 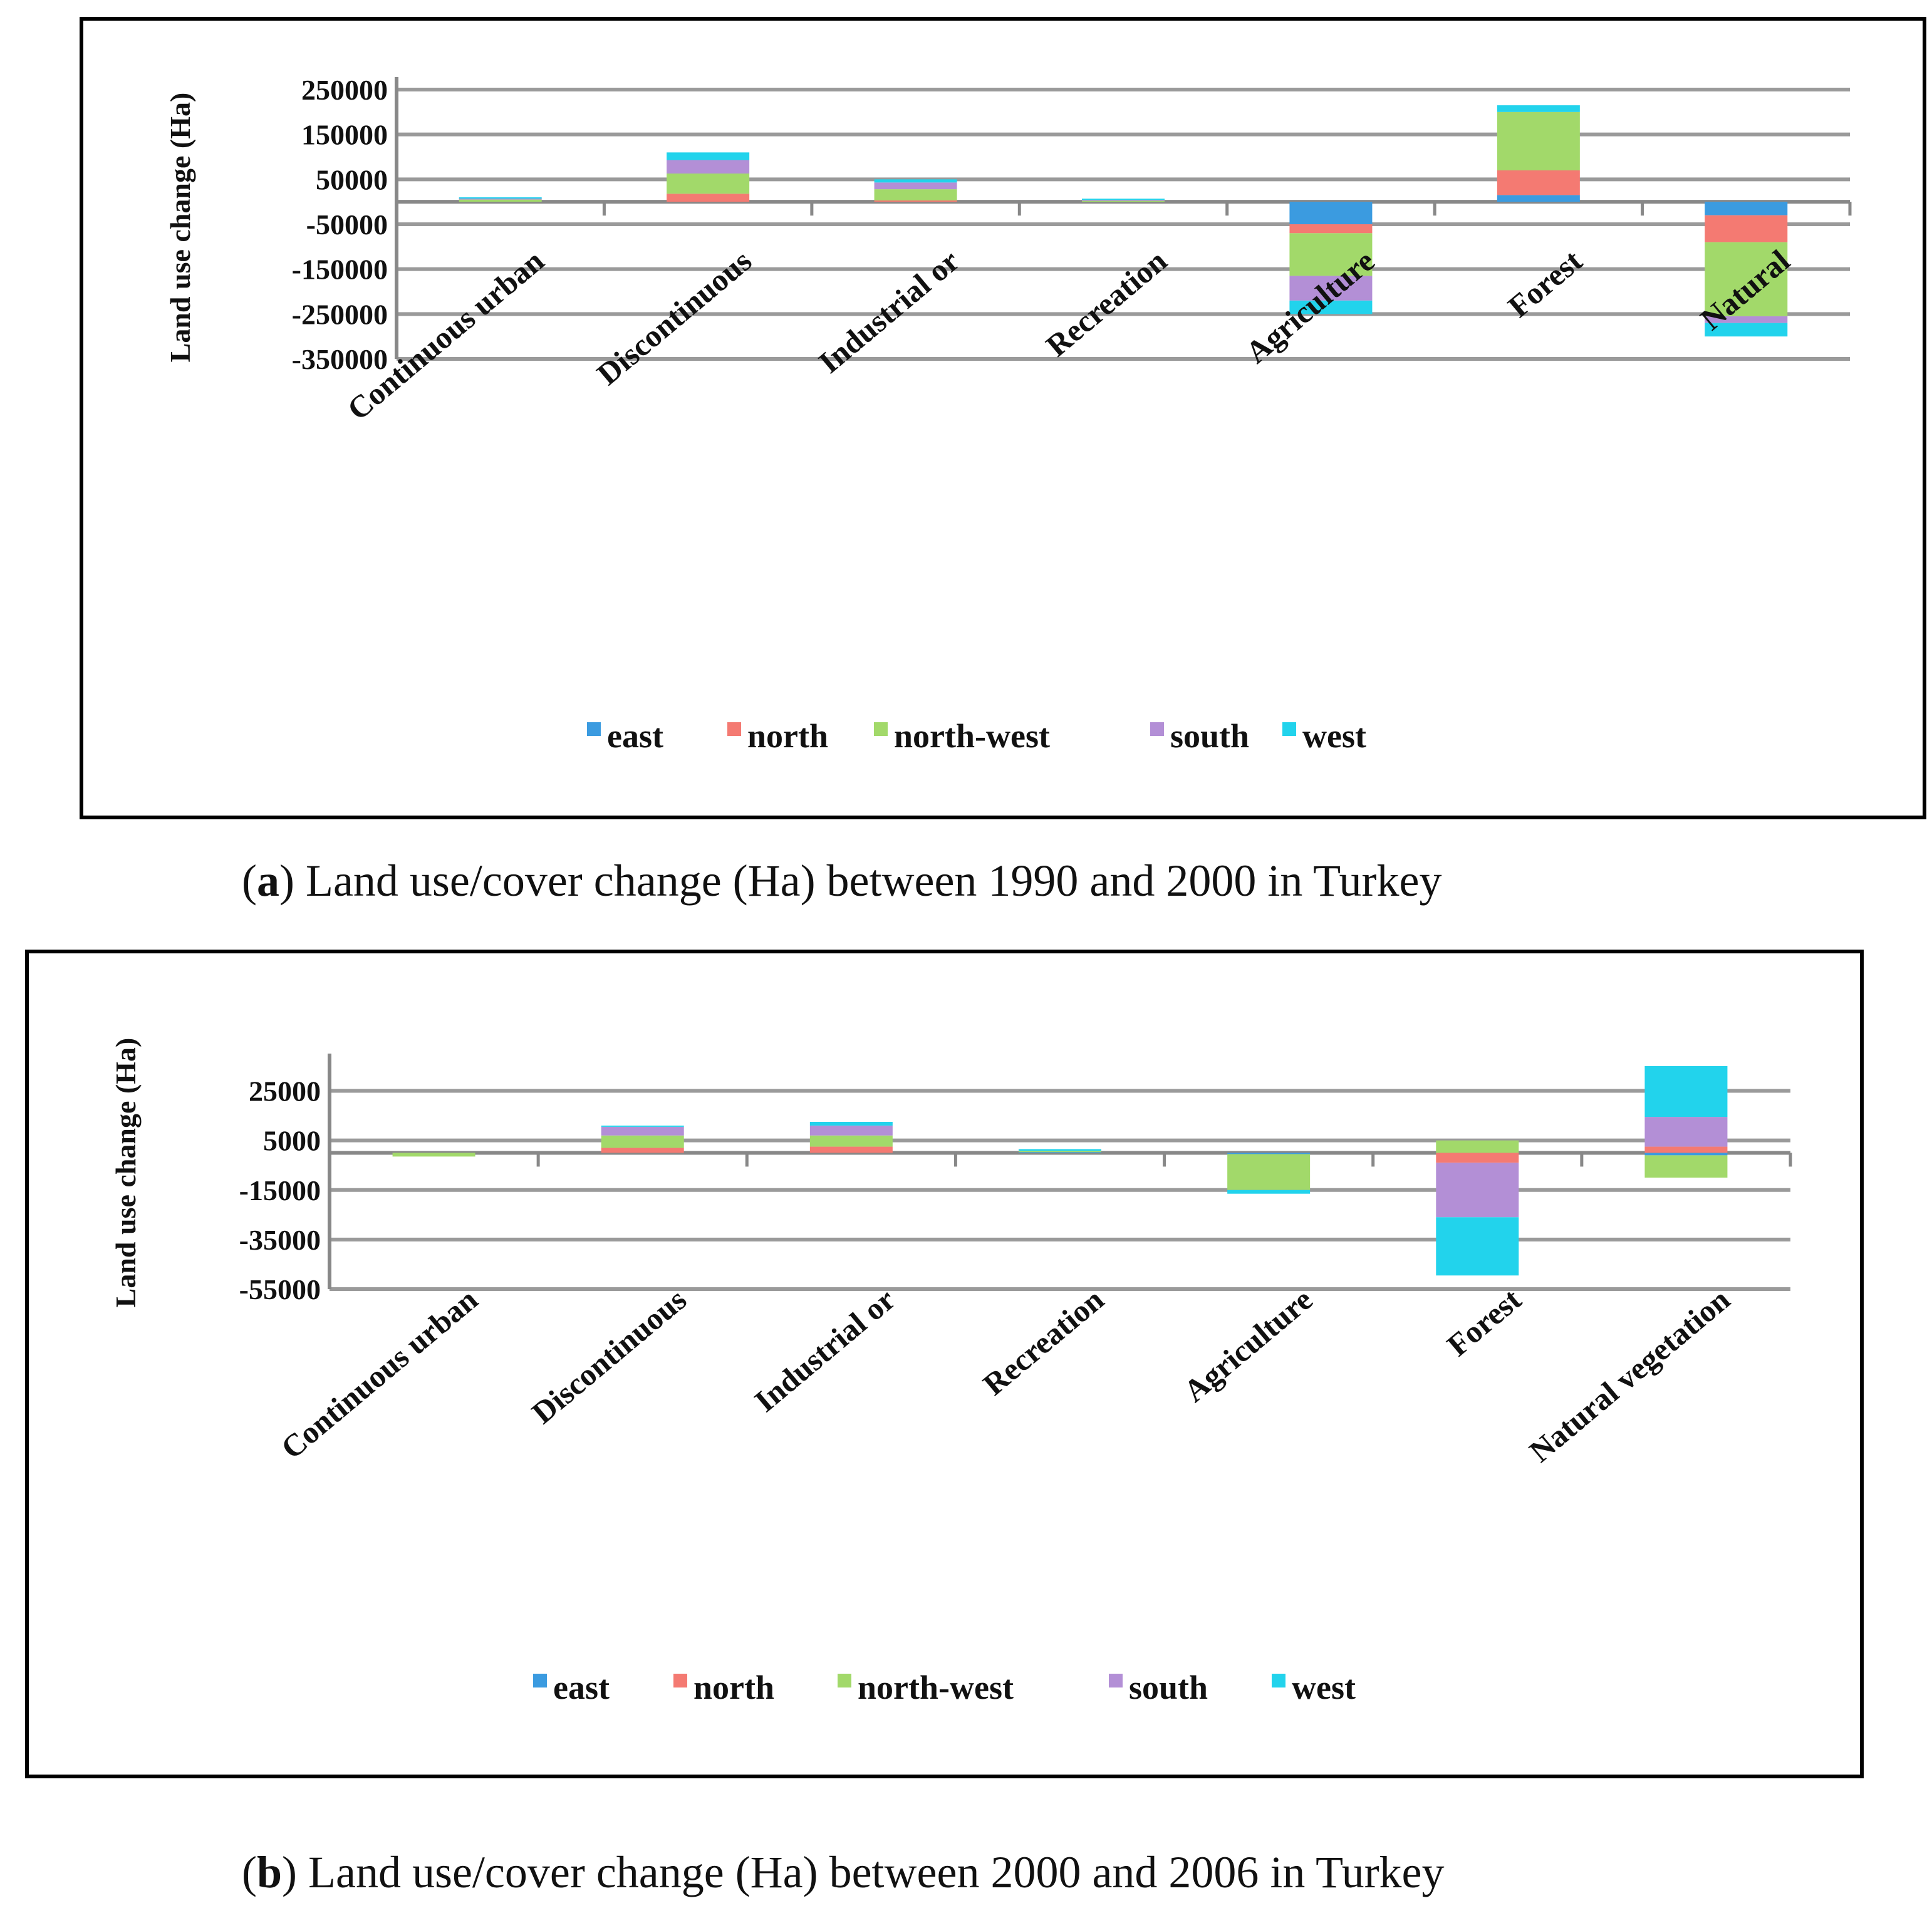 What do you see at coordinates (936, 1687) in the screenshot?
I see `b-legend-label-north-west: north-west` at bounding box center [936, 1687].